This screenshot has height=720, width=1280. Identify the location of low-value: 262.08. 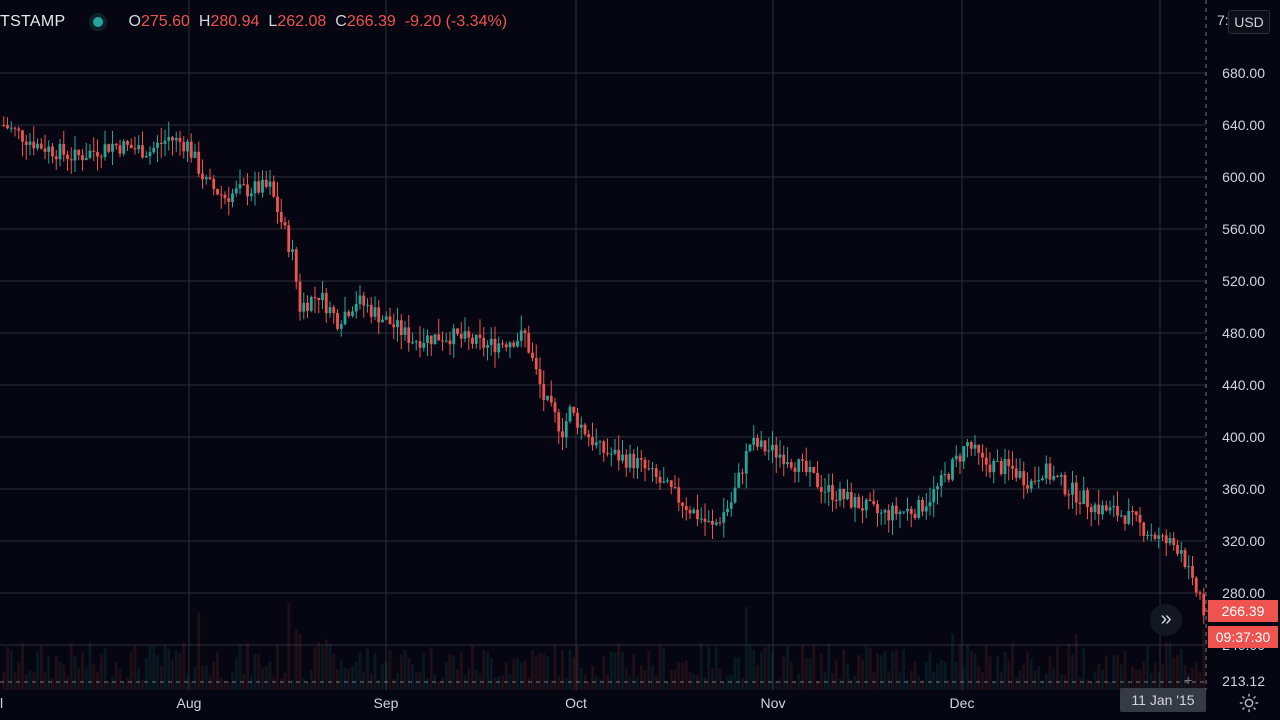
(302, 21).